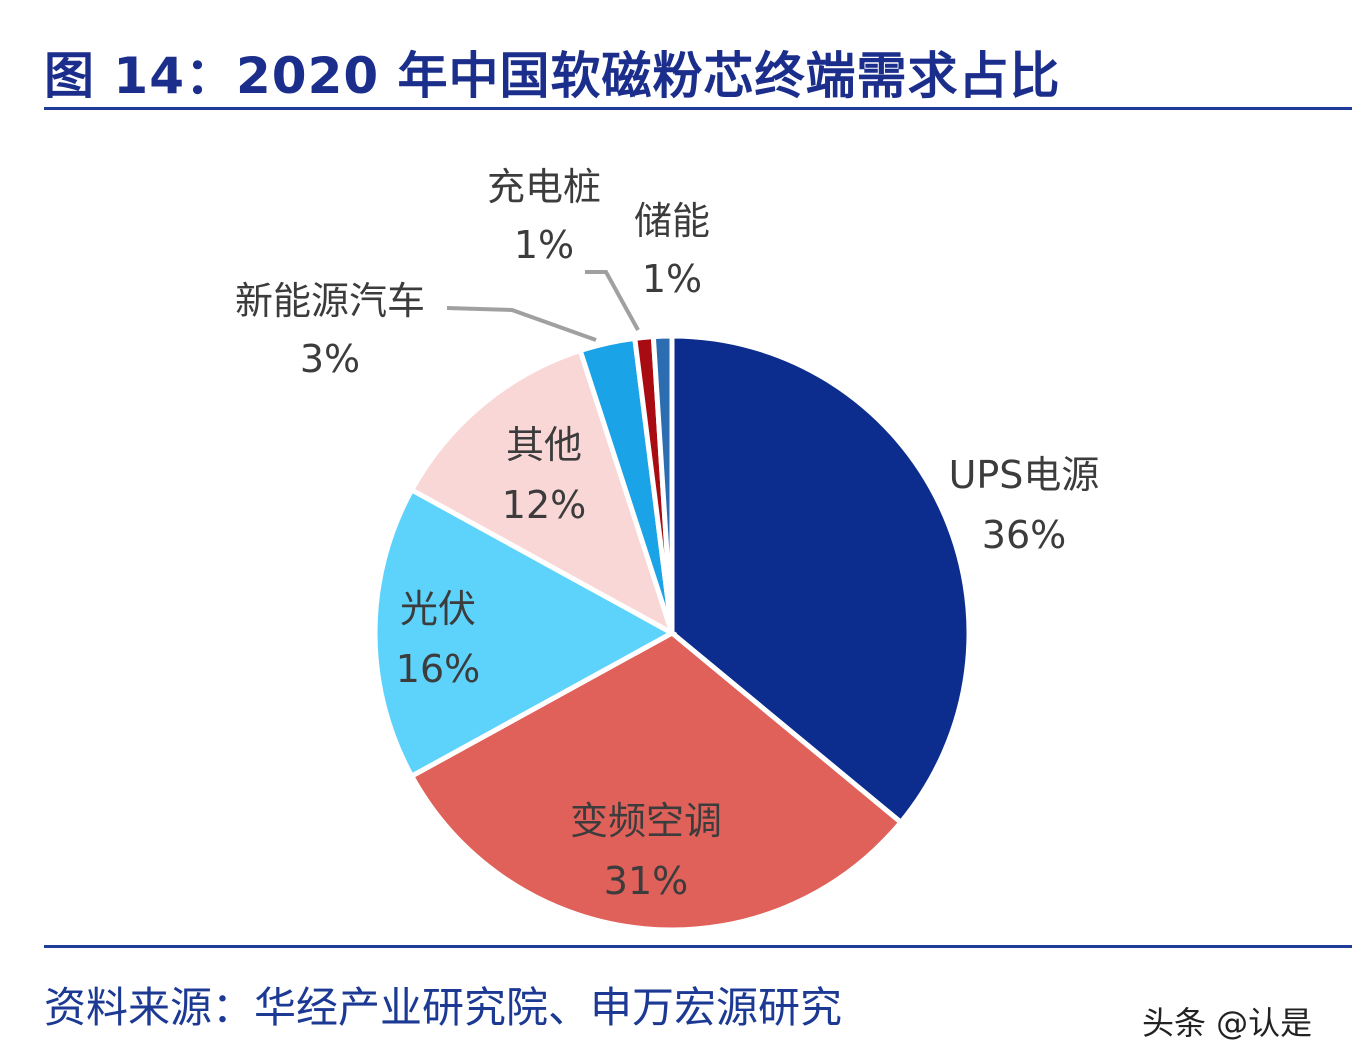 This screenshot has width=1352, height=1064. What do you see at coordinates (698, 946) in the screenshot?
I see `source-divider` at bounding box center [698, 946].